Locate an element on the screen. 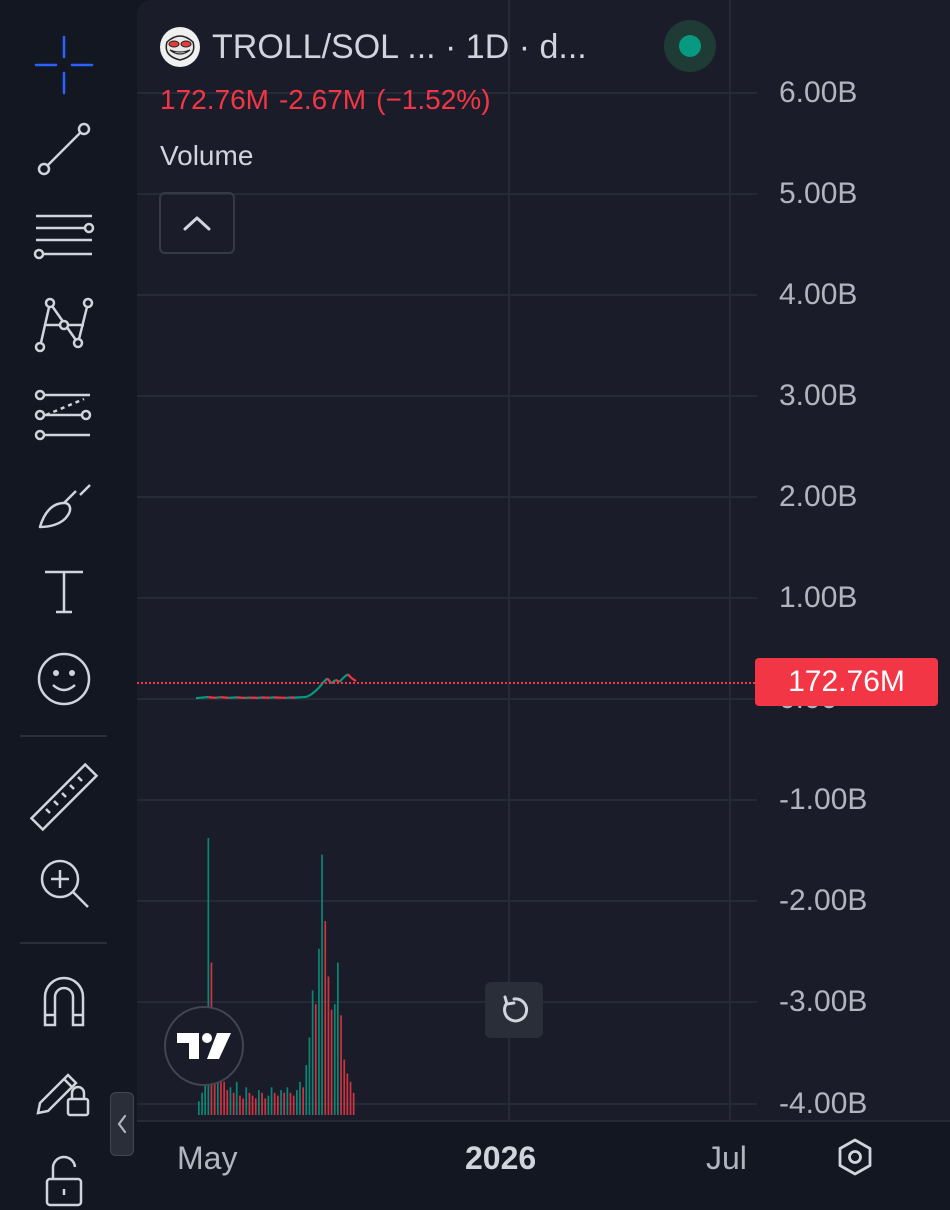 The image size is (950, 1210). last-volume-value: 172.76M is located at coordinates (214, 99).